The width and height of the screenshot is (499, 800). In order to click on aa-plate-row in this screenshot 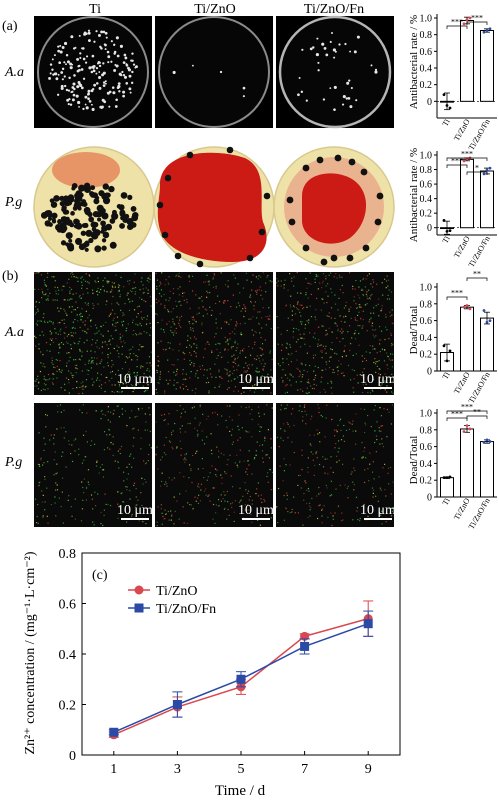, I will do `click(214, 72)`.